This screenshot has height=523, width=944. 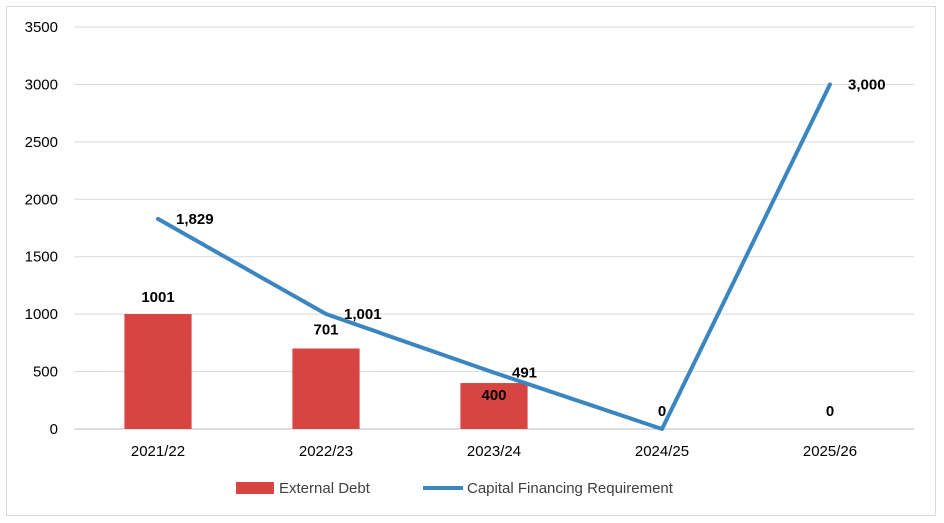 What do you see at coordinates (662, 451) in the screenshot?
I see `x-tick-label: 2024/25` at bounding box center [662, 451].